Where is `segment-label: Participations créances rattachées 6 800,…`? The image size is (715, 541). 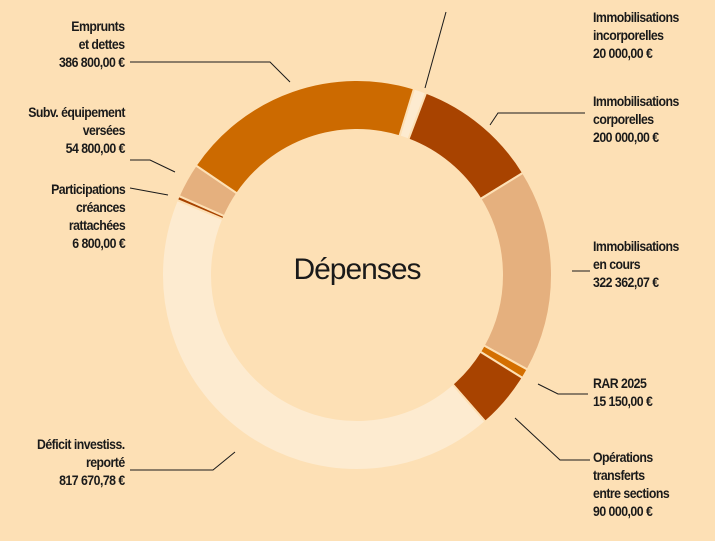
segment-label: Participations créances rattachées 6 800,… is located at coordinates (88, 216).